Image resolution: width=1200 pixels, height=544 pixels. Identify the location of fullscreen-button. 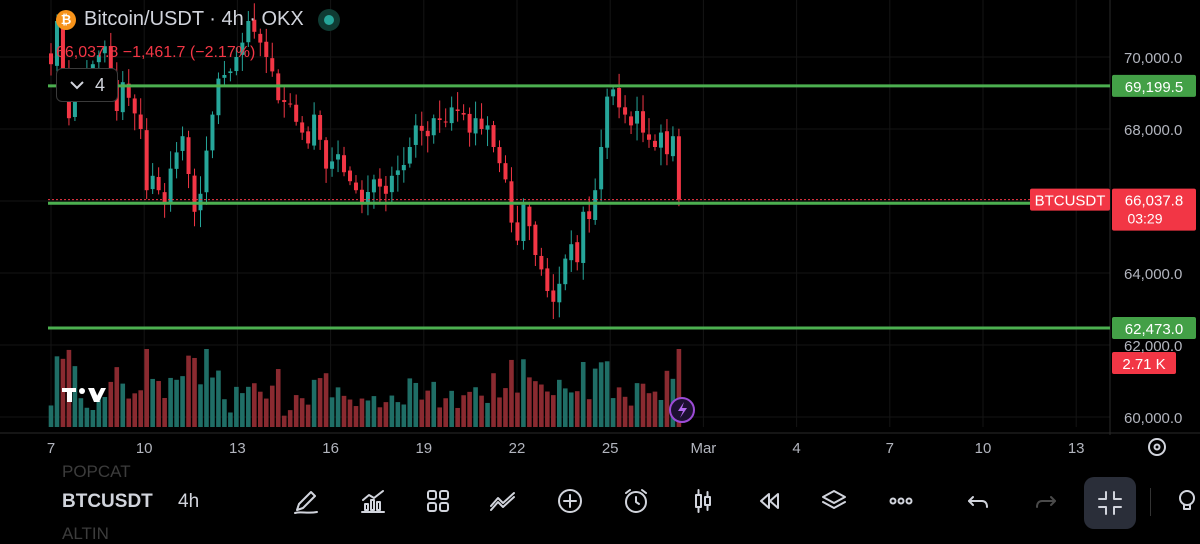
(1110, 503).